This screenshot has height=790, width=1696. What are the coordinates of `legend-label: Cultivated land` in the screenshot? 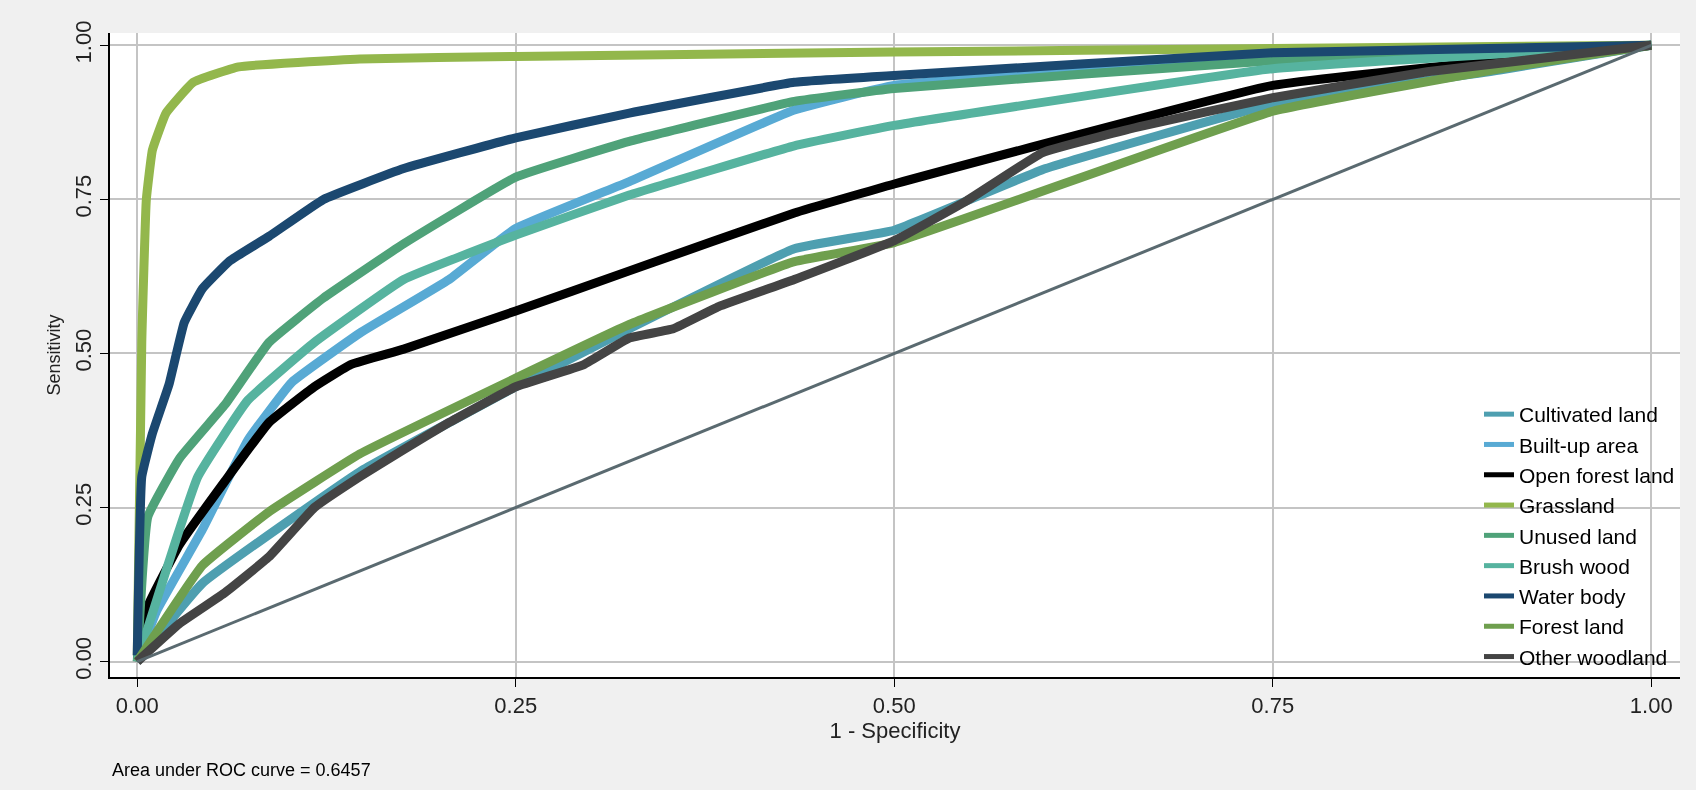 It's located at (1588, 415).